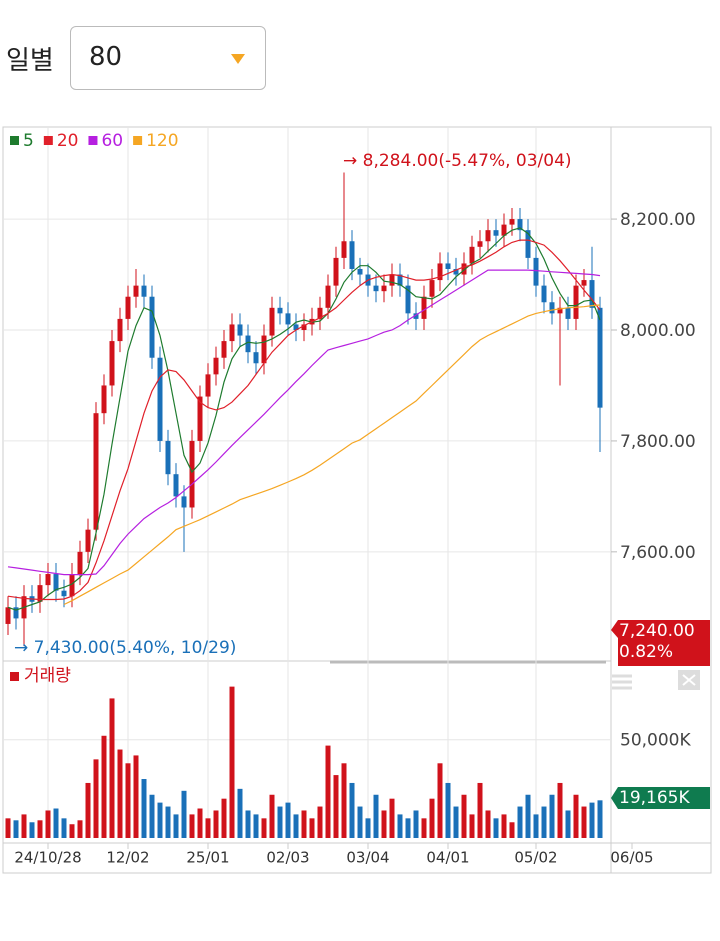 This screenshot has height=941, width=720. I want to click on volume-tag, so click(660, 798).